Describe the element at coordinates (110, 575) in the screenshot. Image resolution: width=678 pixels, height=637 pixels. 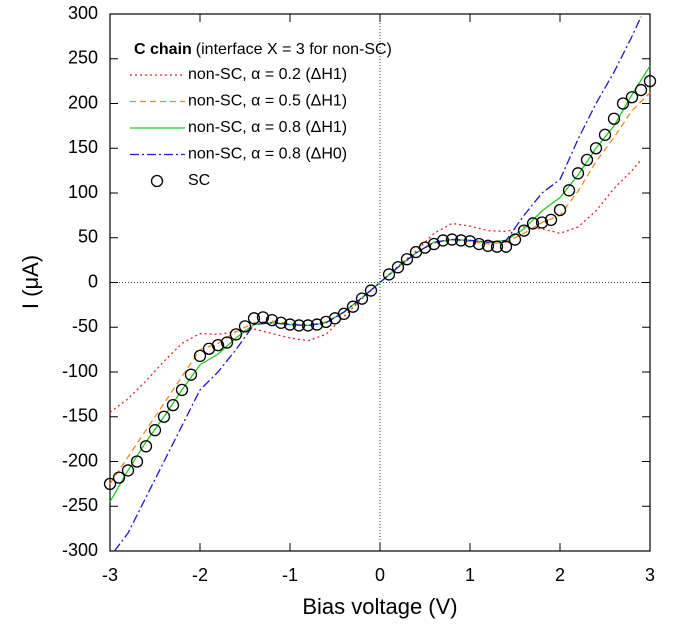
I see `x-tick-label: -3` at that location.